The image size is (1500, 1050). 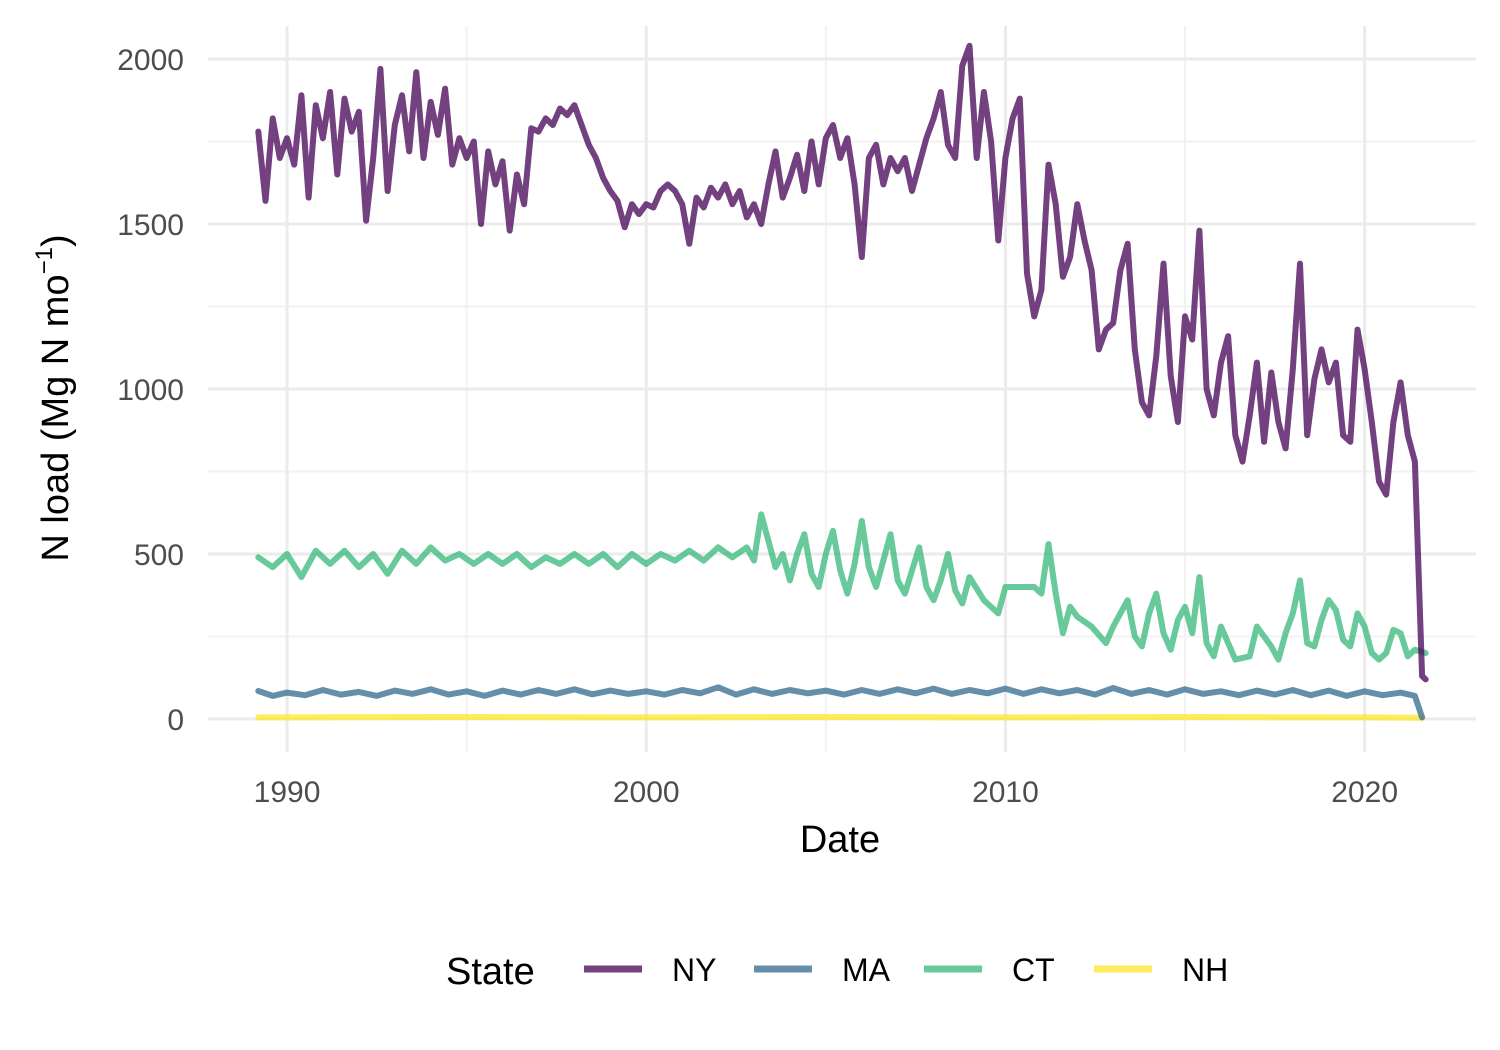 I want to click on x-axis-tick-labels: 1990 2000 2010 2020, so click(x=826, y=792).